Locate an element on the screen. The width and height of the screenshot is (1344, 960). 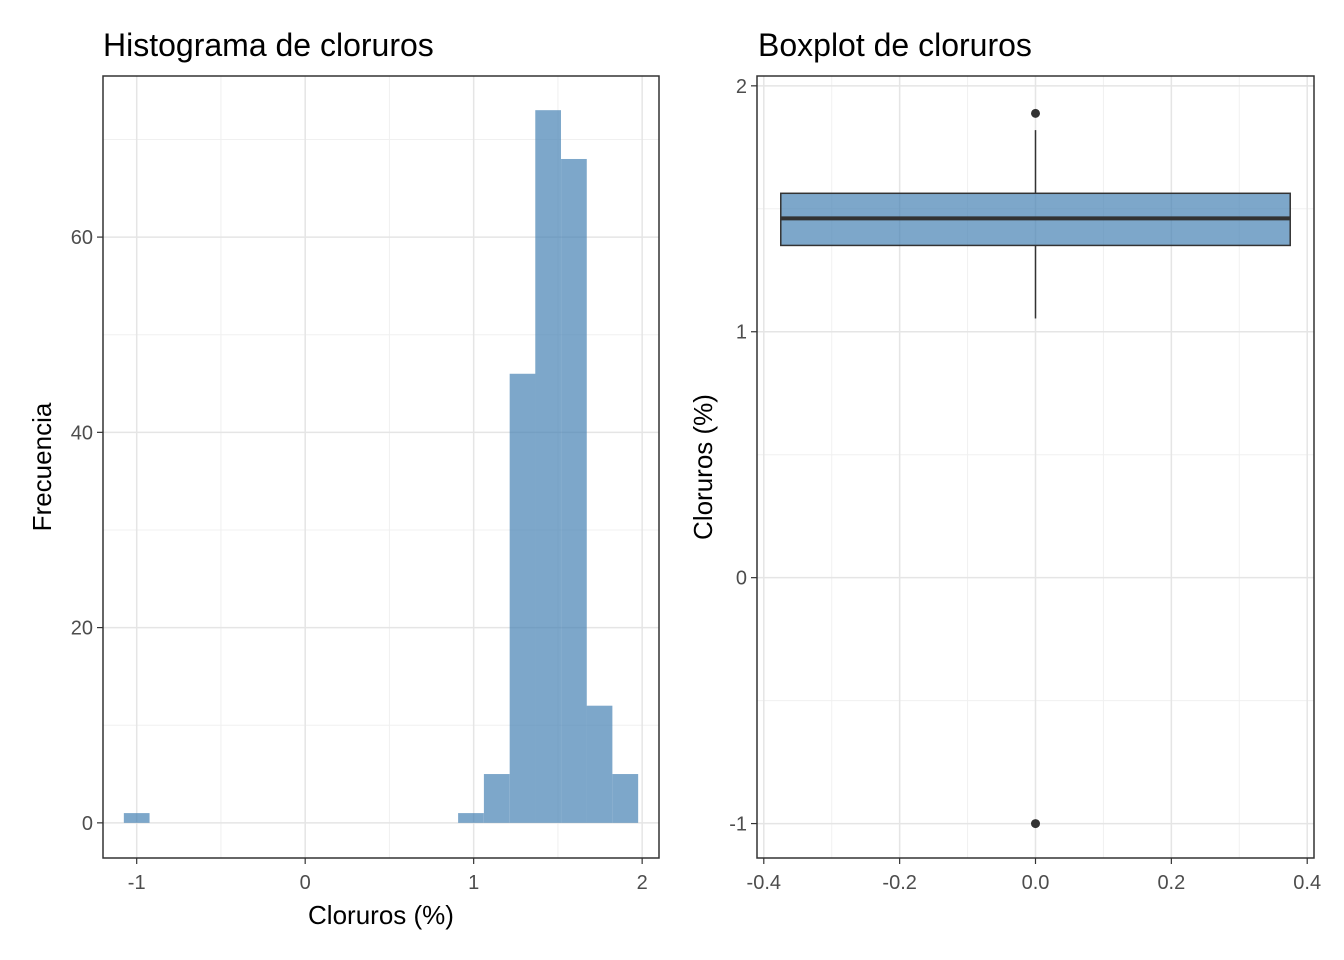
boxplot-tick-label-y: -1 is located at coordinates (738, 825).